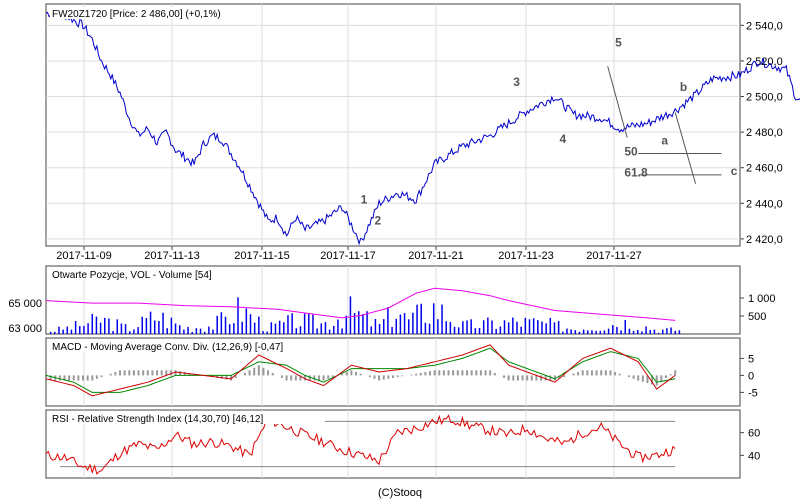 This screenshot has width=800, height=500. Describe the element at coordinates (764, 169) in the screenshot. I see `price-ytick-label: 2 460,0` at that location.